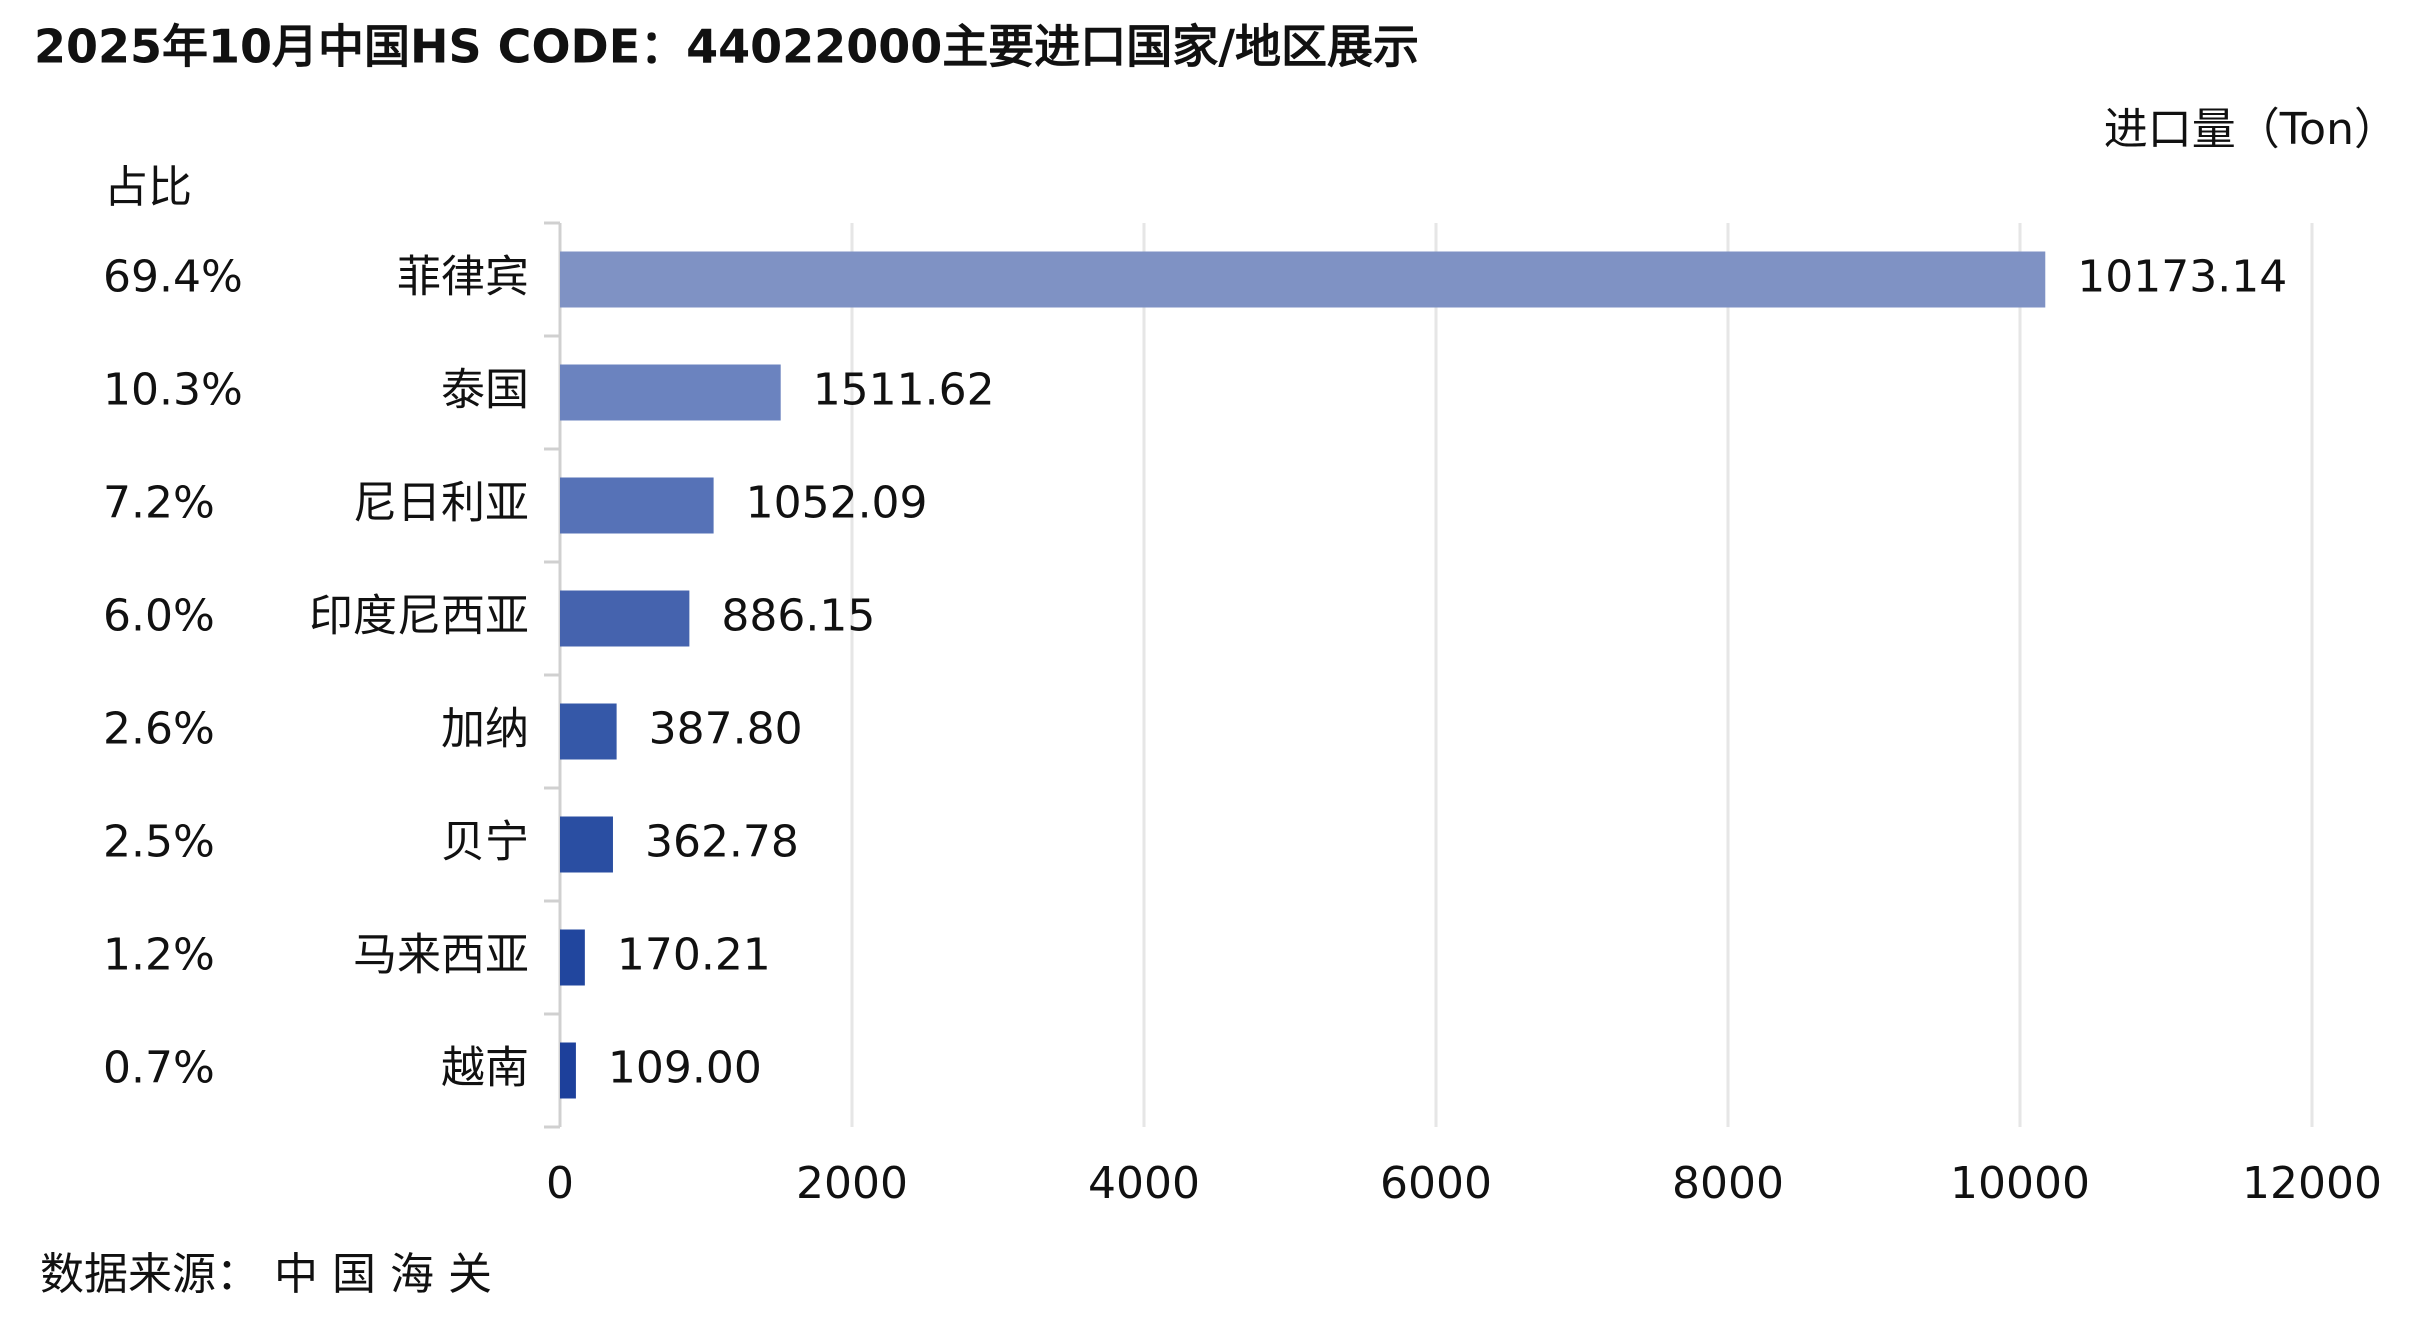  Describe the element at coordinates (159, 729) in the screenshot. I see `share-label: 2.6%` at that location.